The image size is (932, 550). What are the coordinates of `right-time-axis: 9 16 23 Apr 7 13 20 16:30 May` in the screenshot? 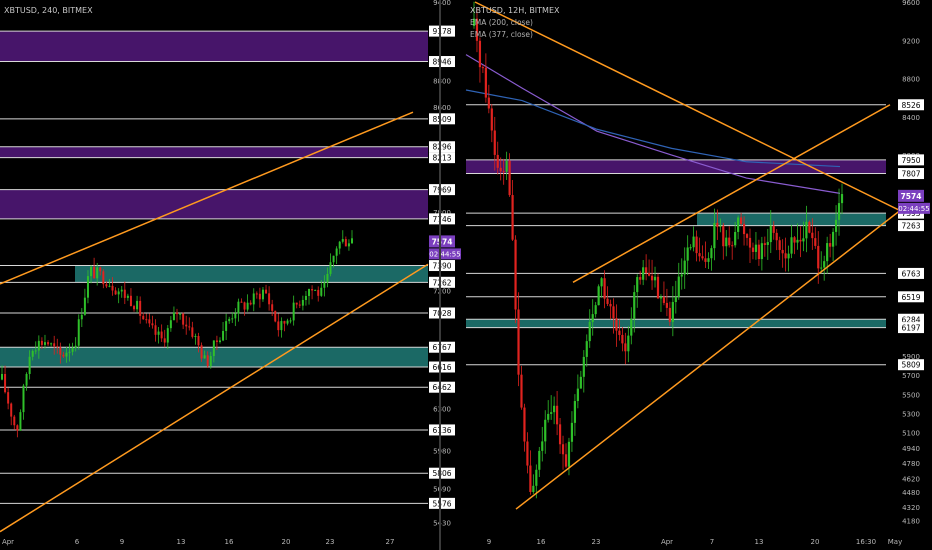 It's located at (694, 542).